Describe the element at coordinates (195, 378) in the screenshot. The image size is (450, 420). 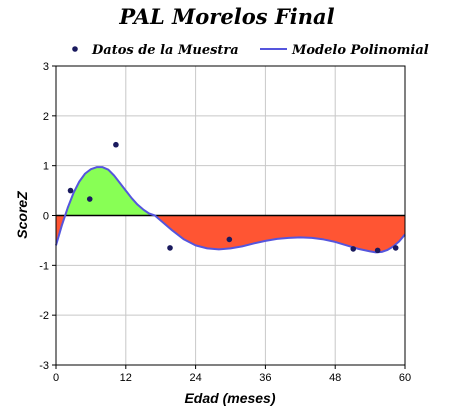
I see `x-tick-label-2: 24` at that location.